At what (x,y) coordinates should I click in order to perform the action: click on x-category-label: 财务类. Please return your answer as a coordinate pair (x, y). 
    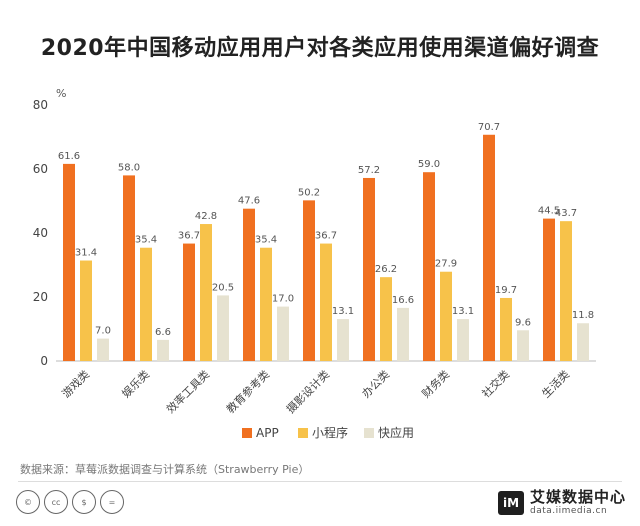
    Looking at the image, I should click on (435, 383).